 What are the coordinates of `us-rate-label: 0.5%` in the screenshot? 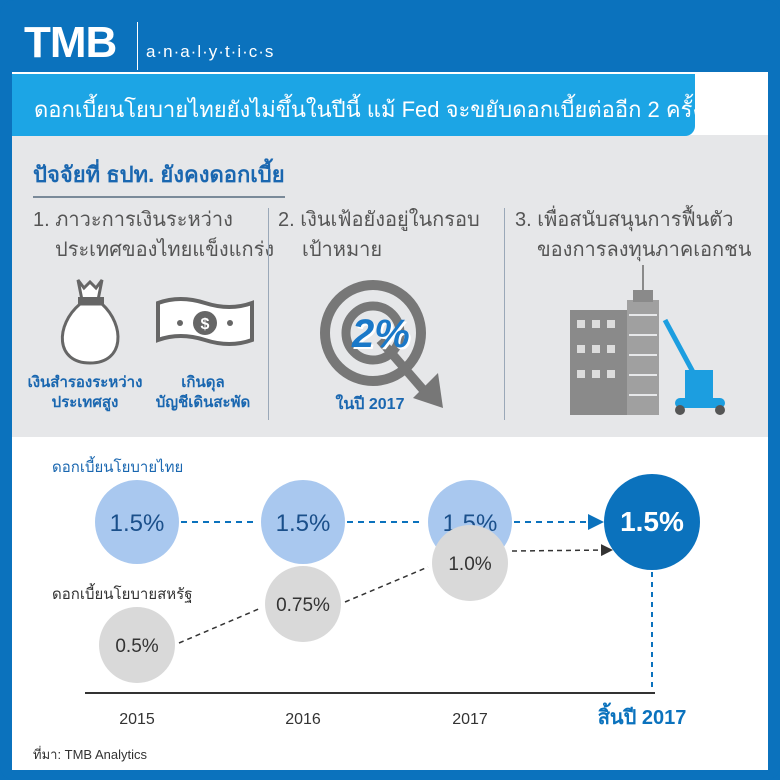 It's located at (136, 646).